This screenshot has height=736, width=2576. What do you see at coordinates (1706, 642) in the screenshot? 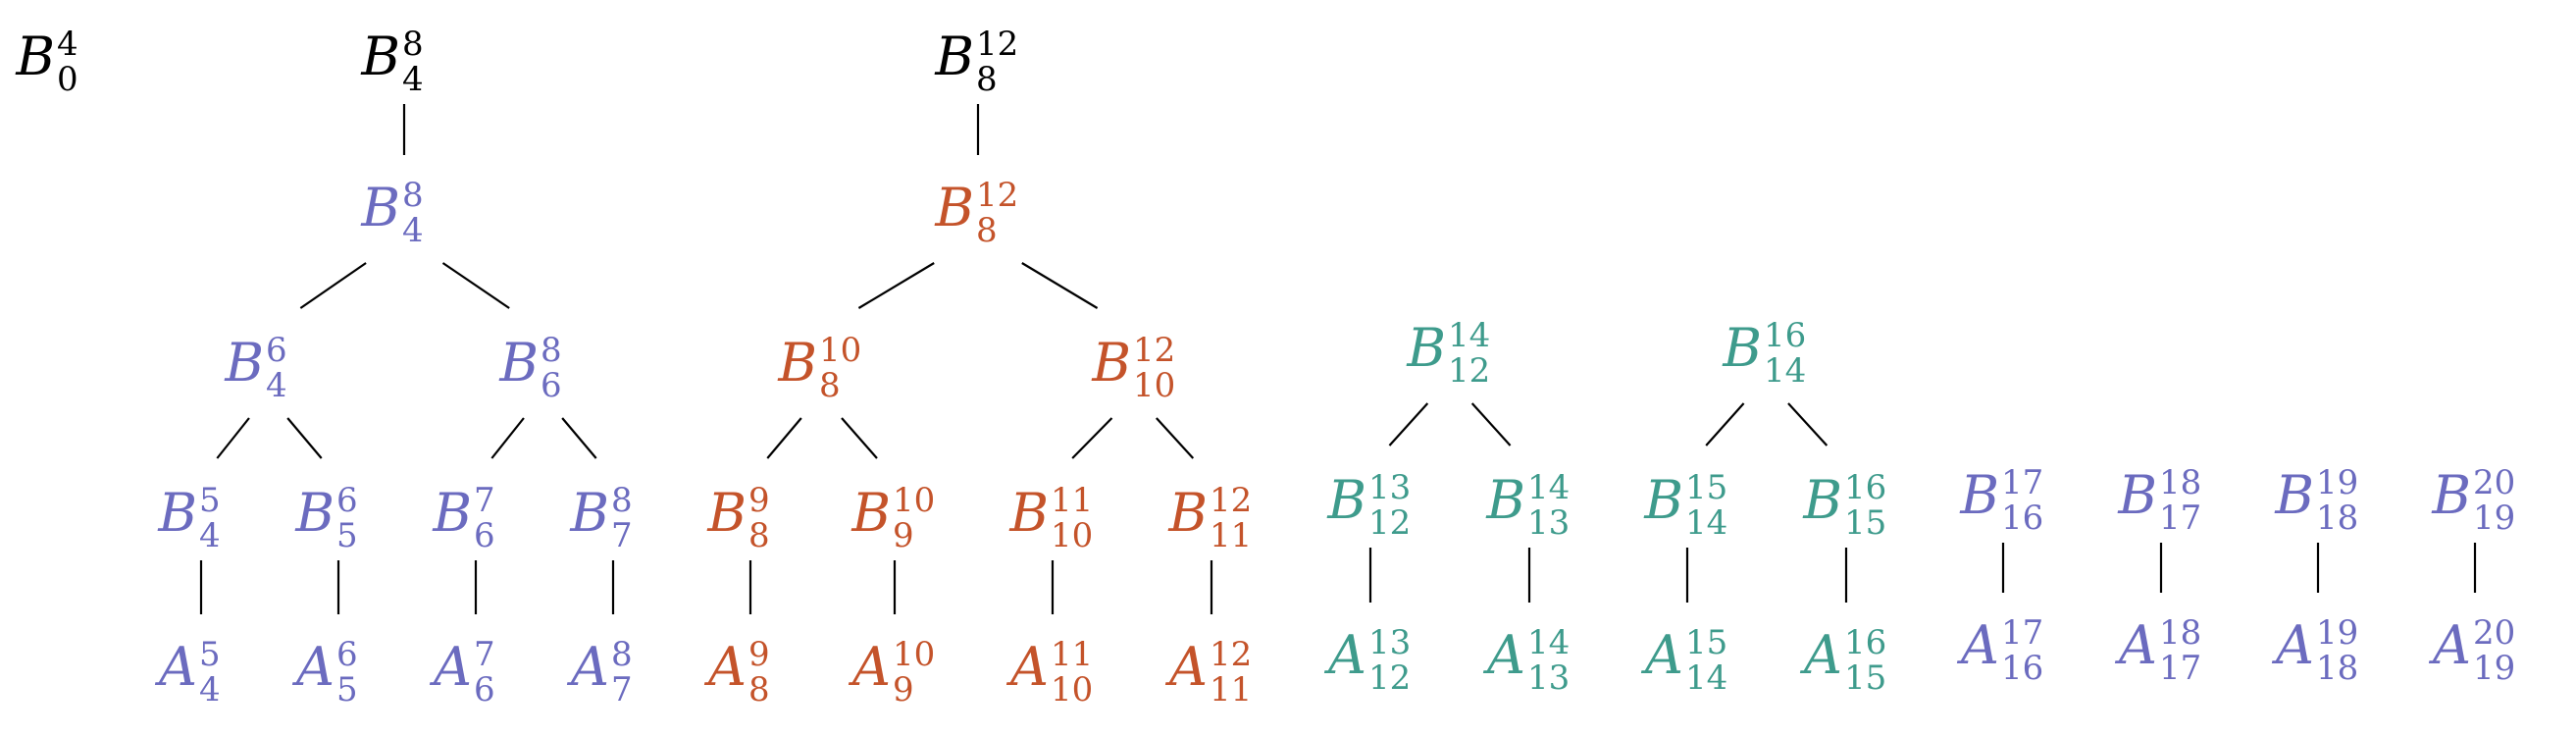
I see `node-superscript: 15` at bounding box center [1706, 642].